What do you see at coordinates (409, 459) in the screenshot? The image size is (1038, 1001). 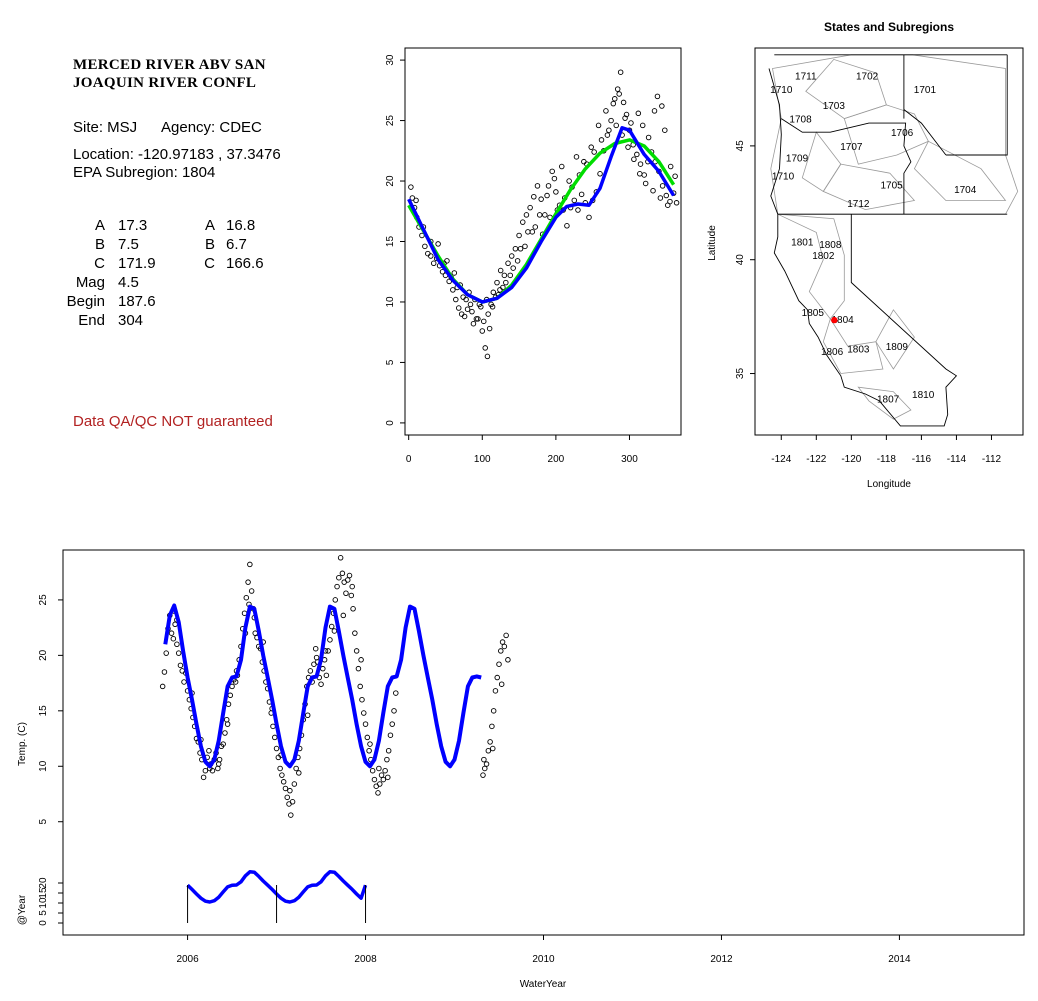 I see `doy-x-tick-label: 0` at bounding box center [409, 459].